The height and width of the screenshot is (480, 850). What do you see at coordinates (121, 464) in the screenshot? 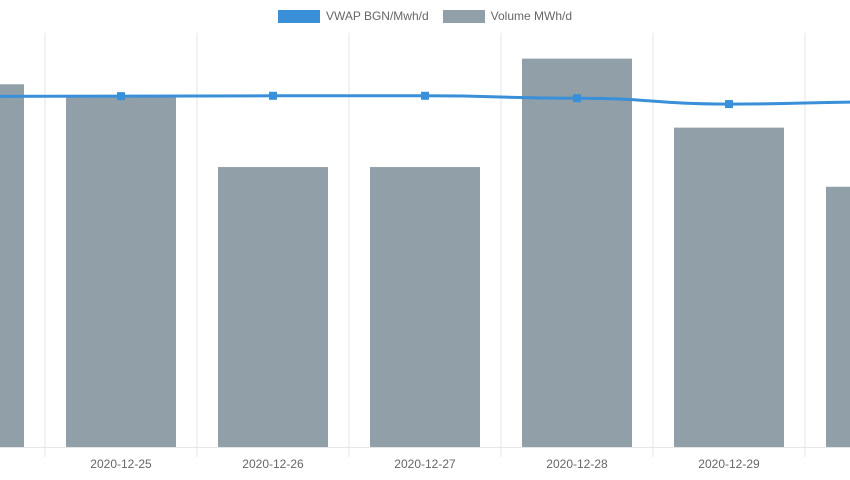
I see `x-tick-label: 2020-12-25` at bounding box center [121, 464].